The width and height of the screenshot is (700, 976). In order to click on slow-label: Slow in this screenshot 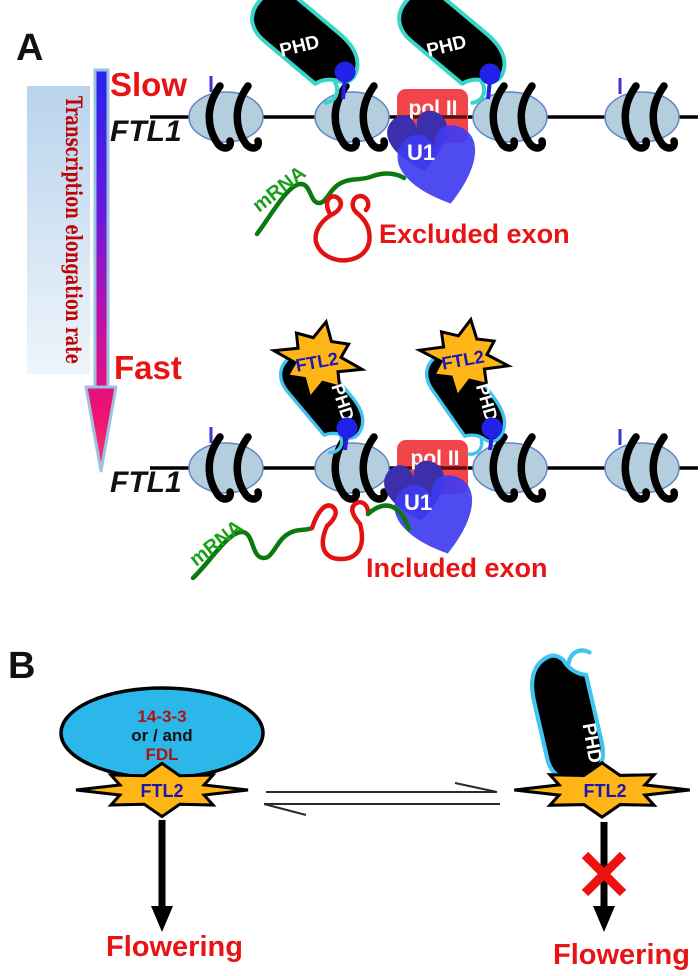, I will do `click(148, 84)`.